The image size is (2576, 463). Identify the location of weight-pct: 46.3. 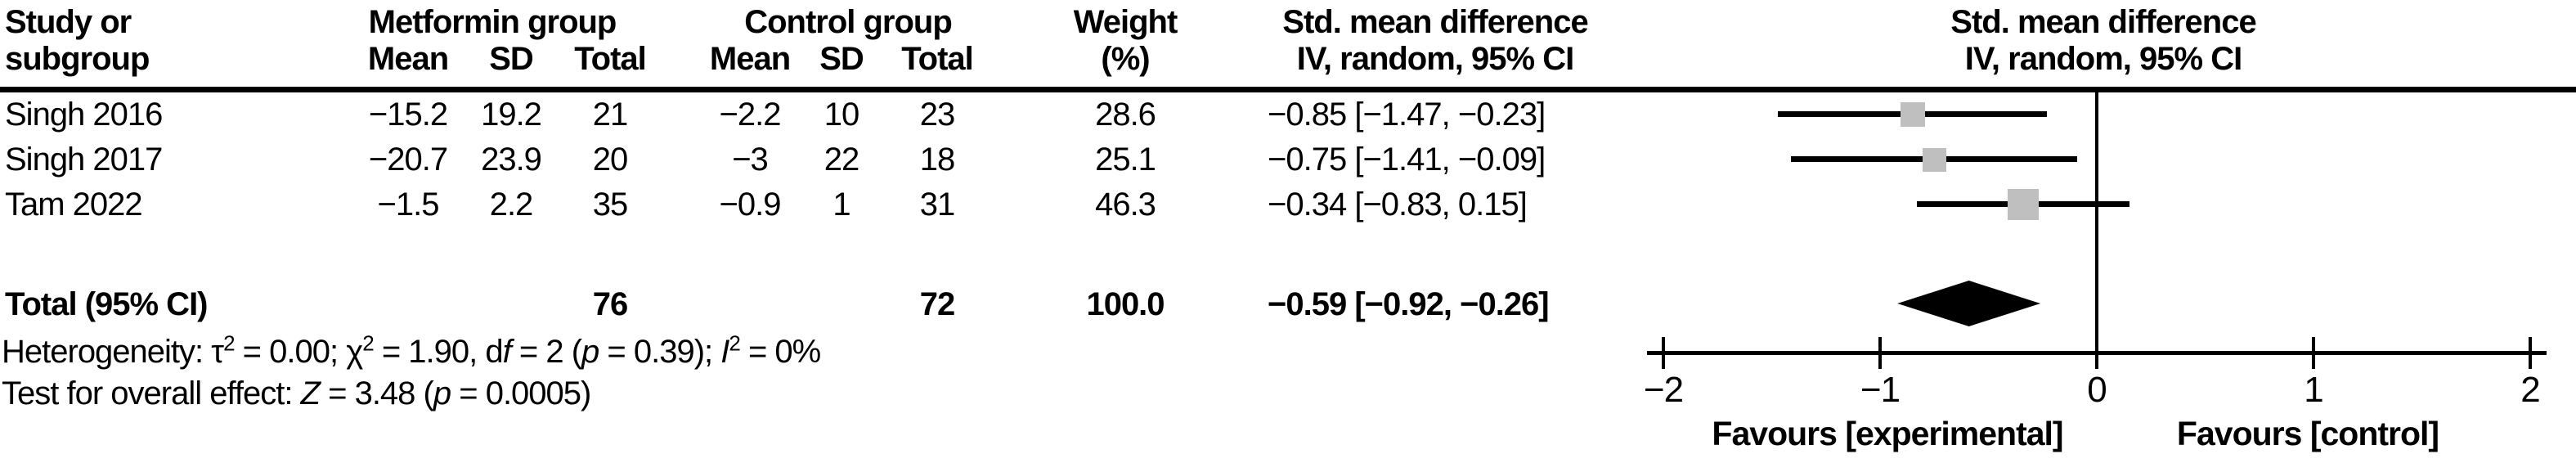
(1125, 205).